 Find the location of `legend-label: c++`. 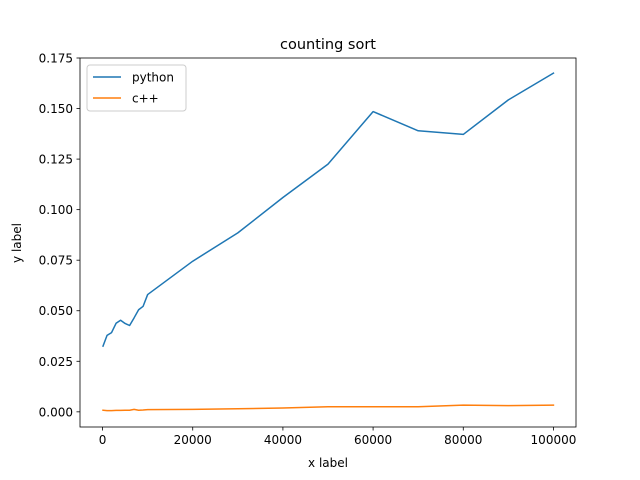

legend-label: c++ is located at coordinates (145, 99).